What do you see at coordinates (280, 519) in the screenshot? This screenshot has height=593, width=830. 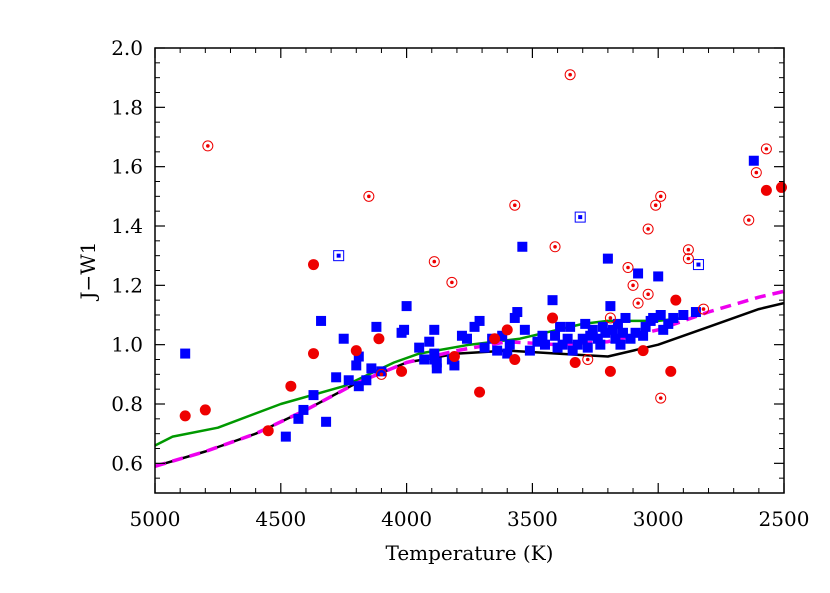 I see `x-tick-label: 4500` at bounding box center [280, 519].